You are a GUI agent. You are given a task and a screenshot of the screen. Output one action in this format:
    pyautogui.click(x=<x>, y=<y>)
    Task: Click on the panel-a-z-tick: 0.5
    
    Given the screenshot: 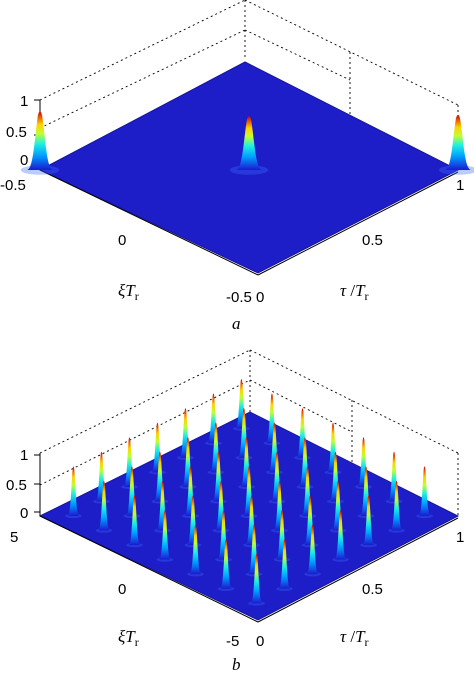 What is the action you would take?
    pyautogui.click(x=16, y=132)
    